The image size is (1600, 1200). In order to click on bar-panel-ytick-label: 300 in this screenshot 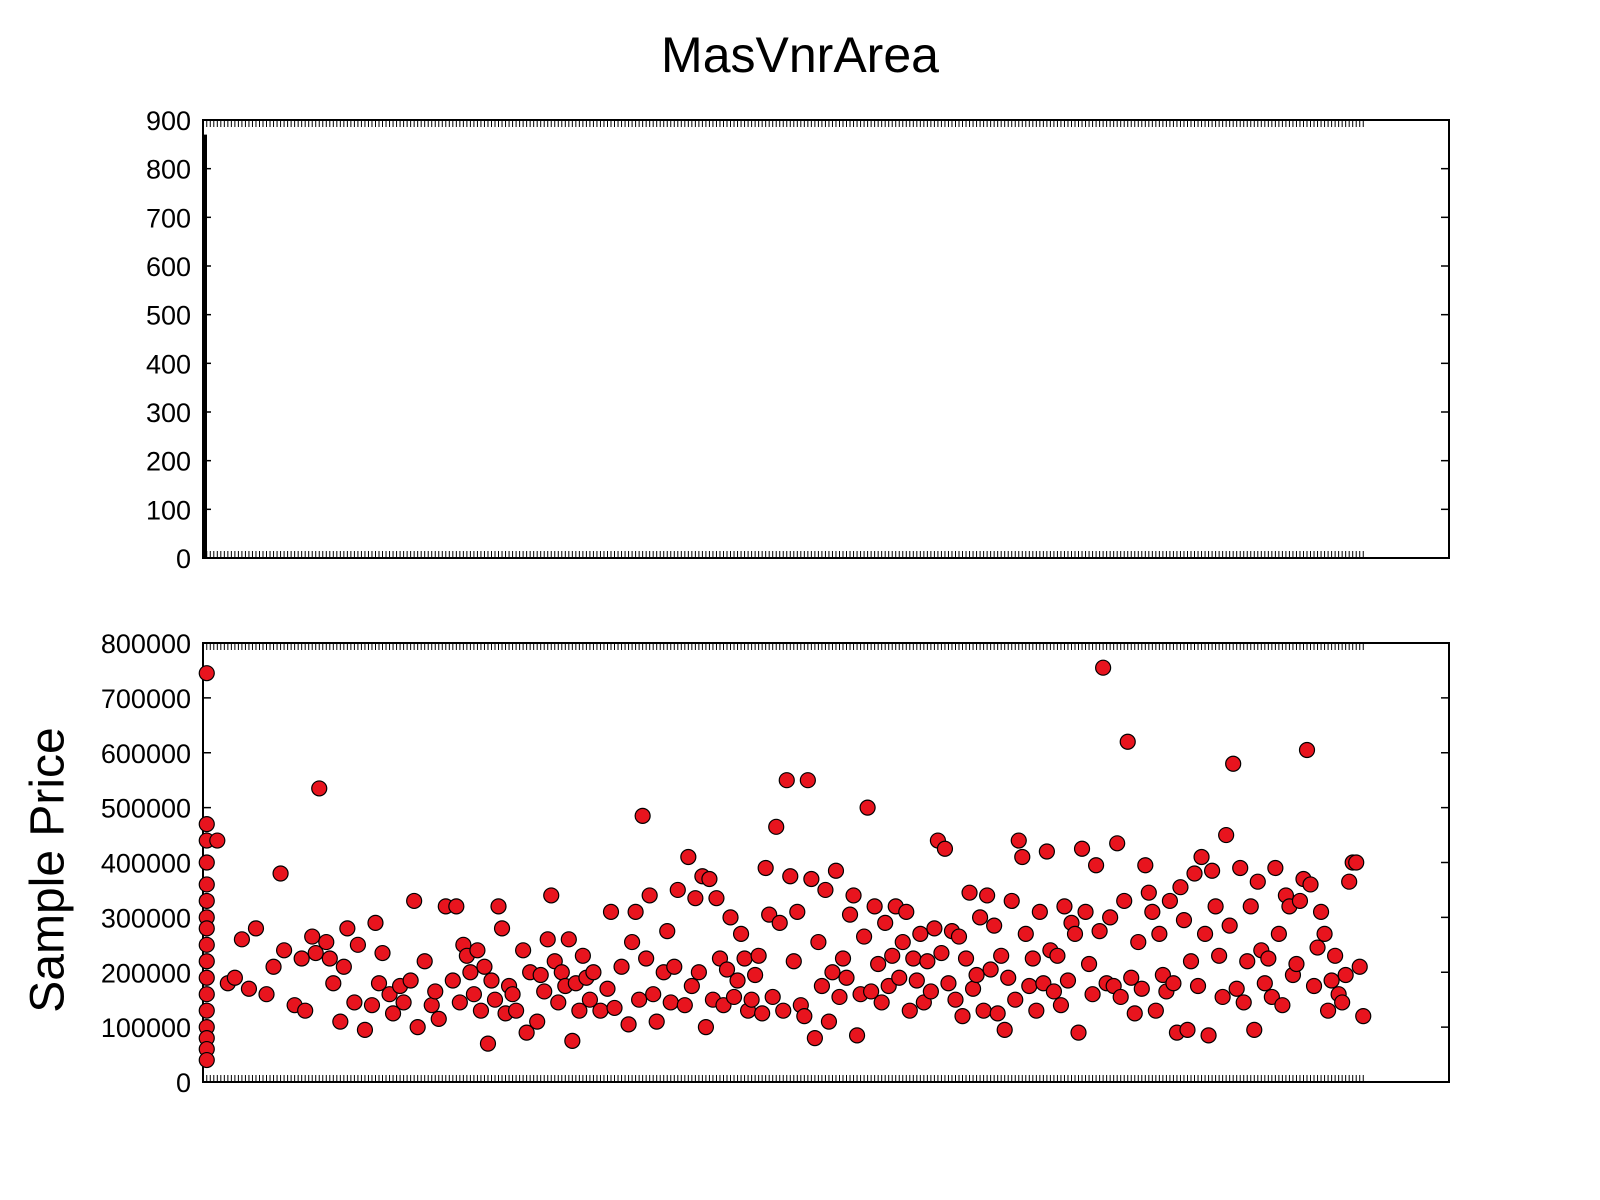, I will do `click(168, 413)`.